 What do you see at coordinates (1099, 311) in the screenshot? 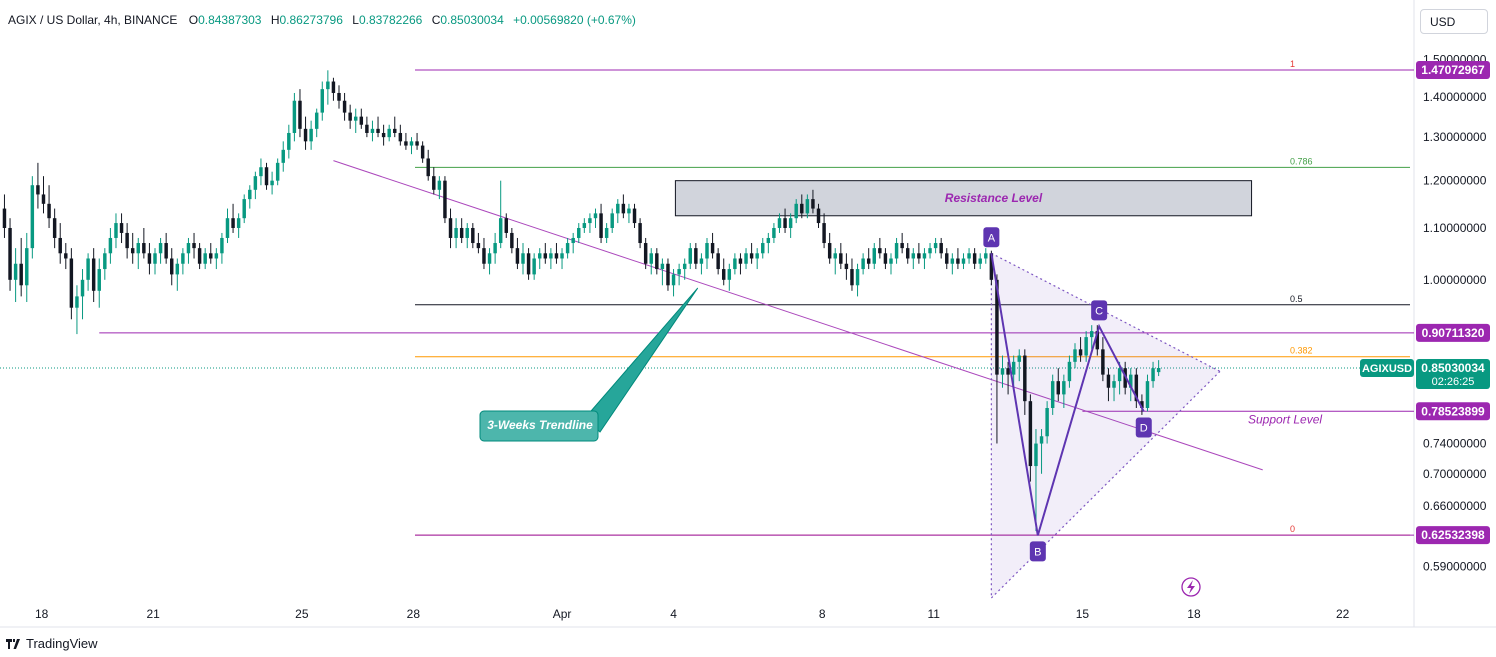
I see `pattern-point-label: C` at bounding box center [1099, 311].